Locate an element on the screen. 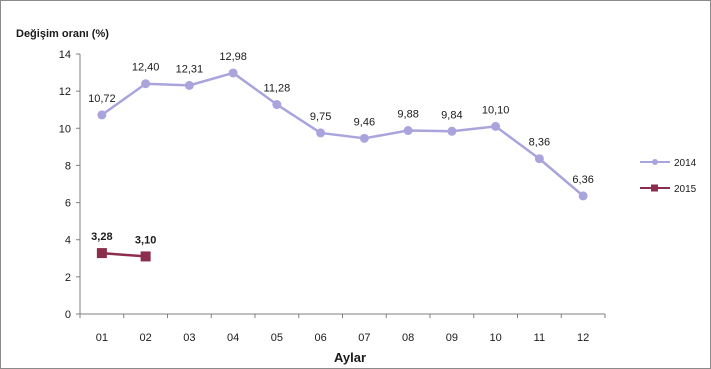 This screenshot has height=369, width=711. x-tick-label: 07 is located at coordinates (364, 338).